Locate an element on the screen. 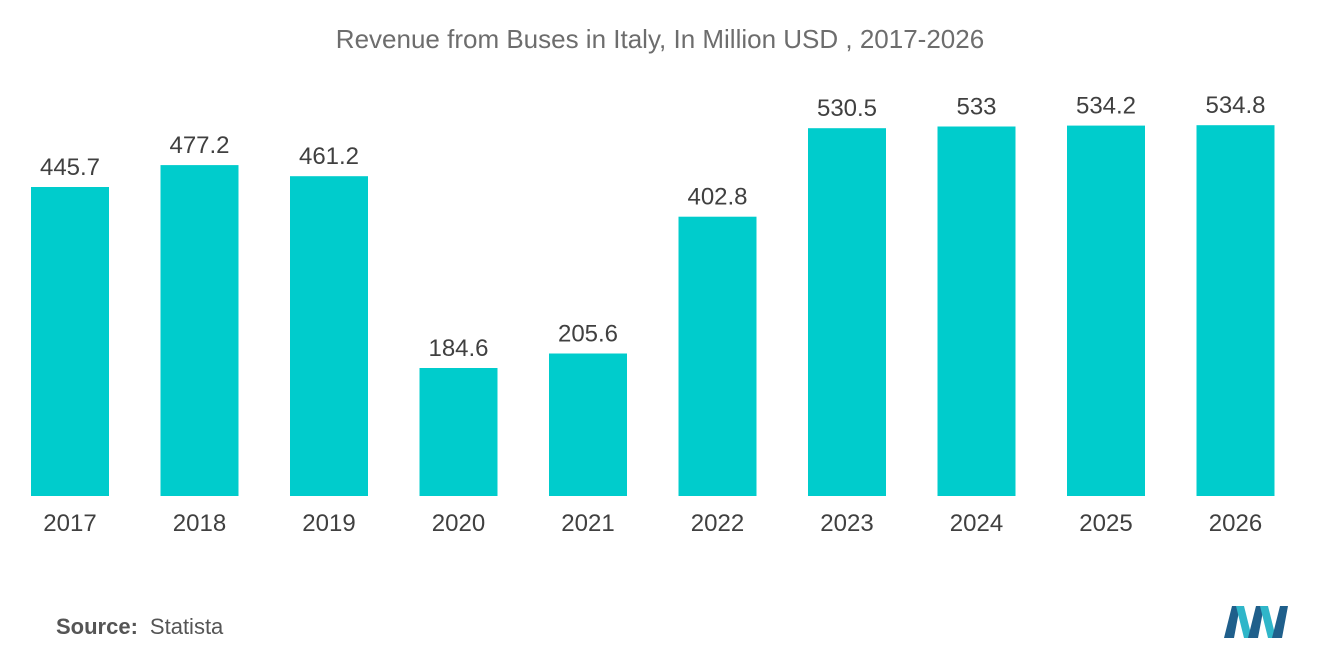 The image size is (1320, 665). source-label: Source: is located at coordinates (97, 626).